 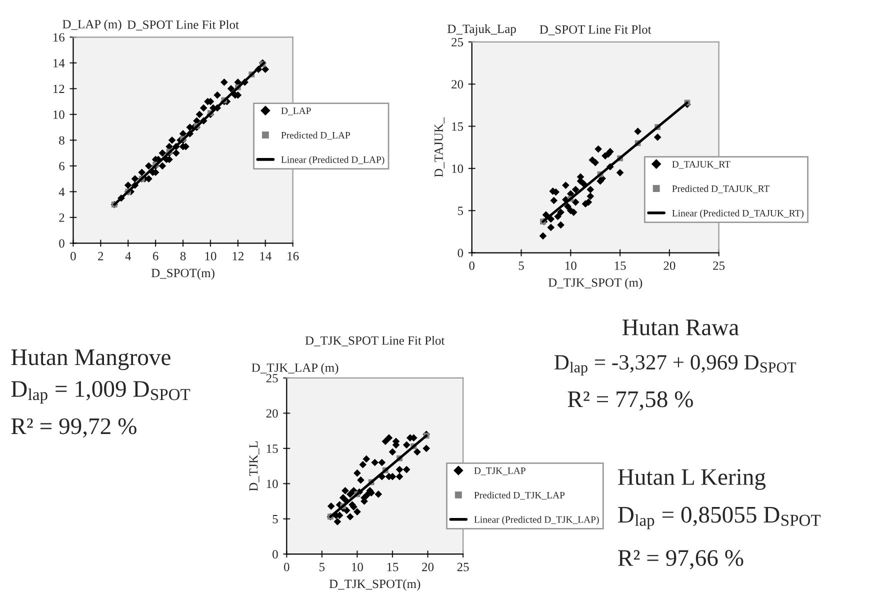 I want to click on y-tick-label: 8, so click(x=61, y=140).